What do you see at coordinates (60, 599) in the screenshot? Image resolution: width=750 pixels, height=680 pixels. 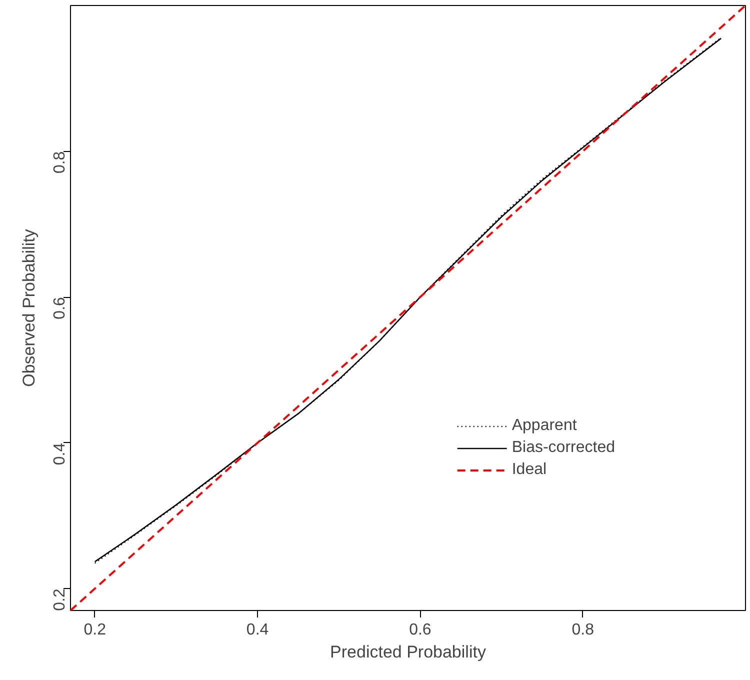 I see `y-tick-label: 0.2` at bounding box center [60, 599].